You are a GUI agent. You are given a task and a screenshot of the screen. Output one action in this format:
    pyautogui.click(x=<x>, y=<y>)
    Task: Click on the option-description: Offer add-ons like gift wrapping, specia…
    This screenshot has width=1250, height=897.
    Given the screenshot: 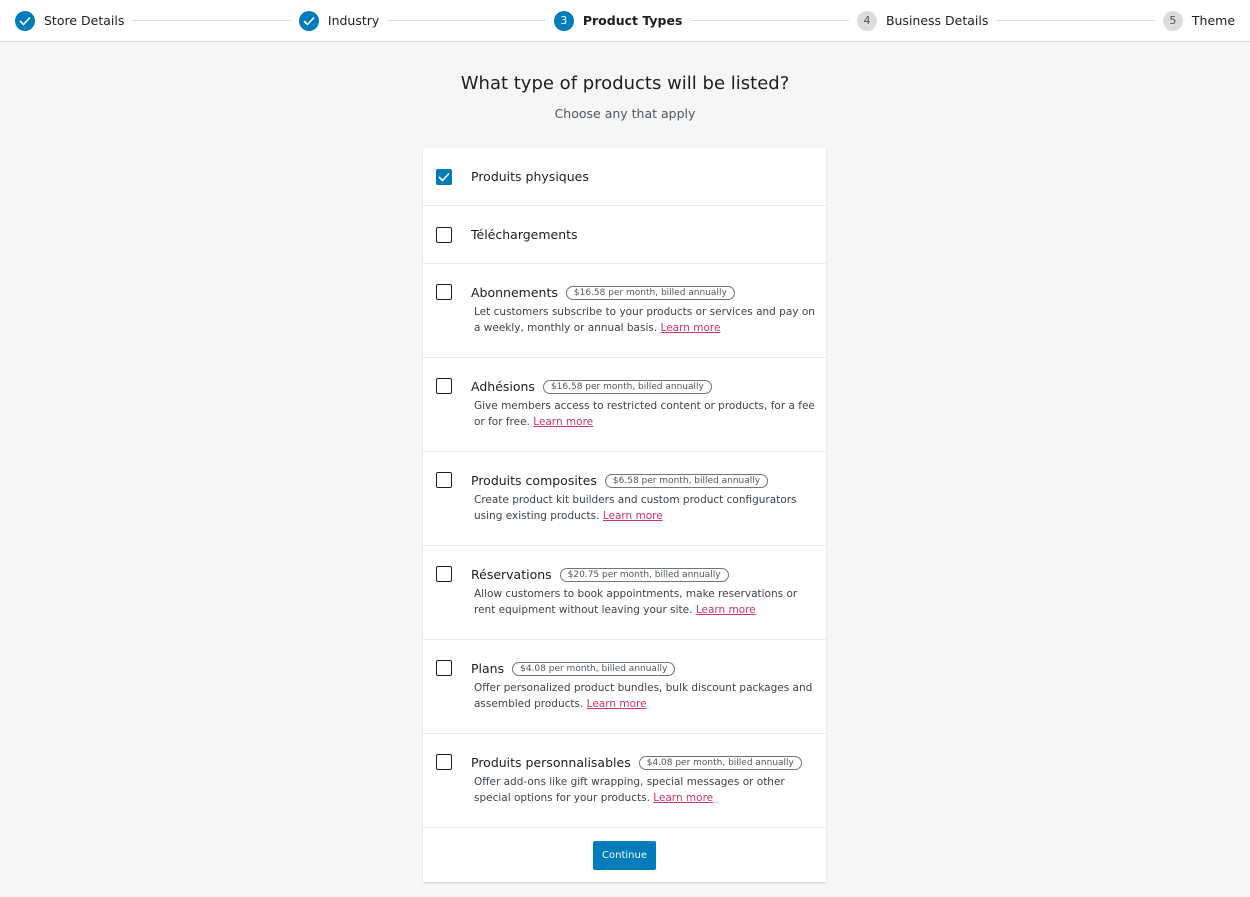 What is the action you would take?
    pyautogui.click(x=629, y=790)
    